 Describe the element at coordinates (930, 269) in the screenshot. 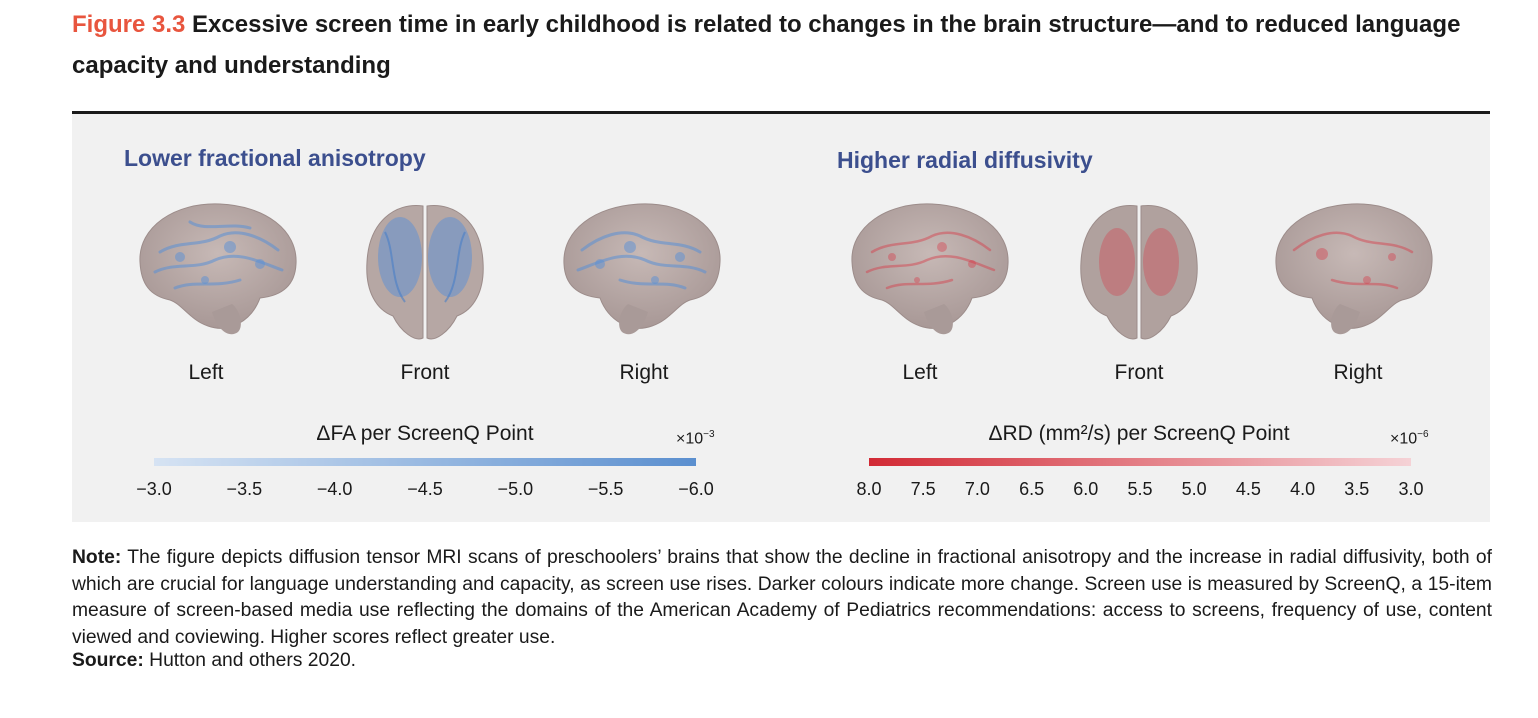

I see `brain-left-view-rd` at that location.